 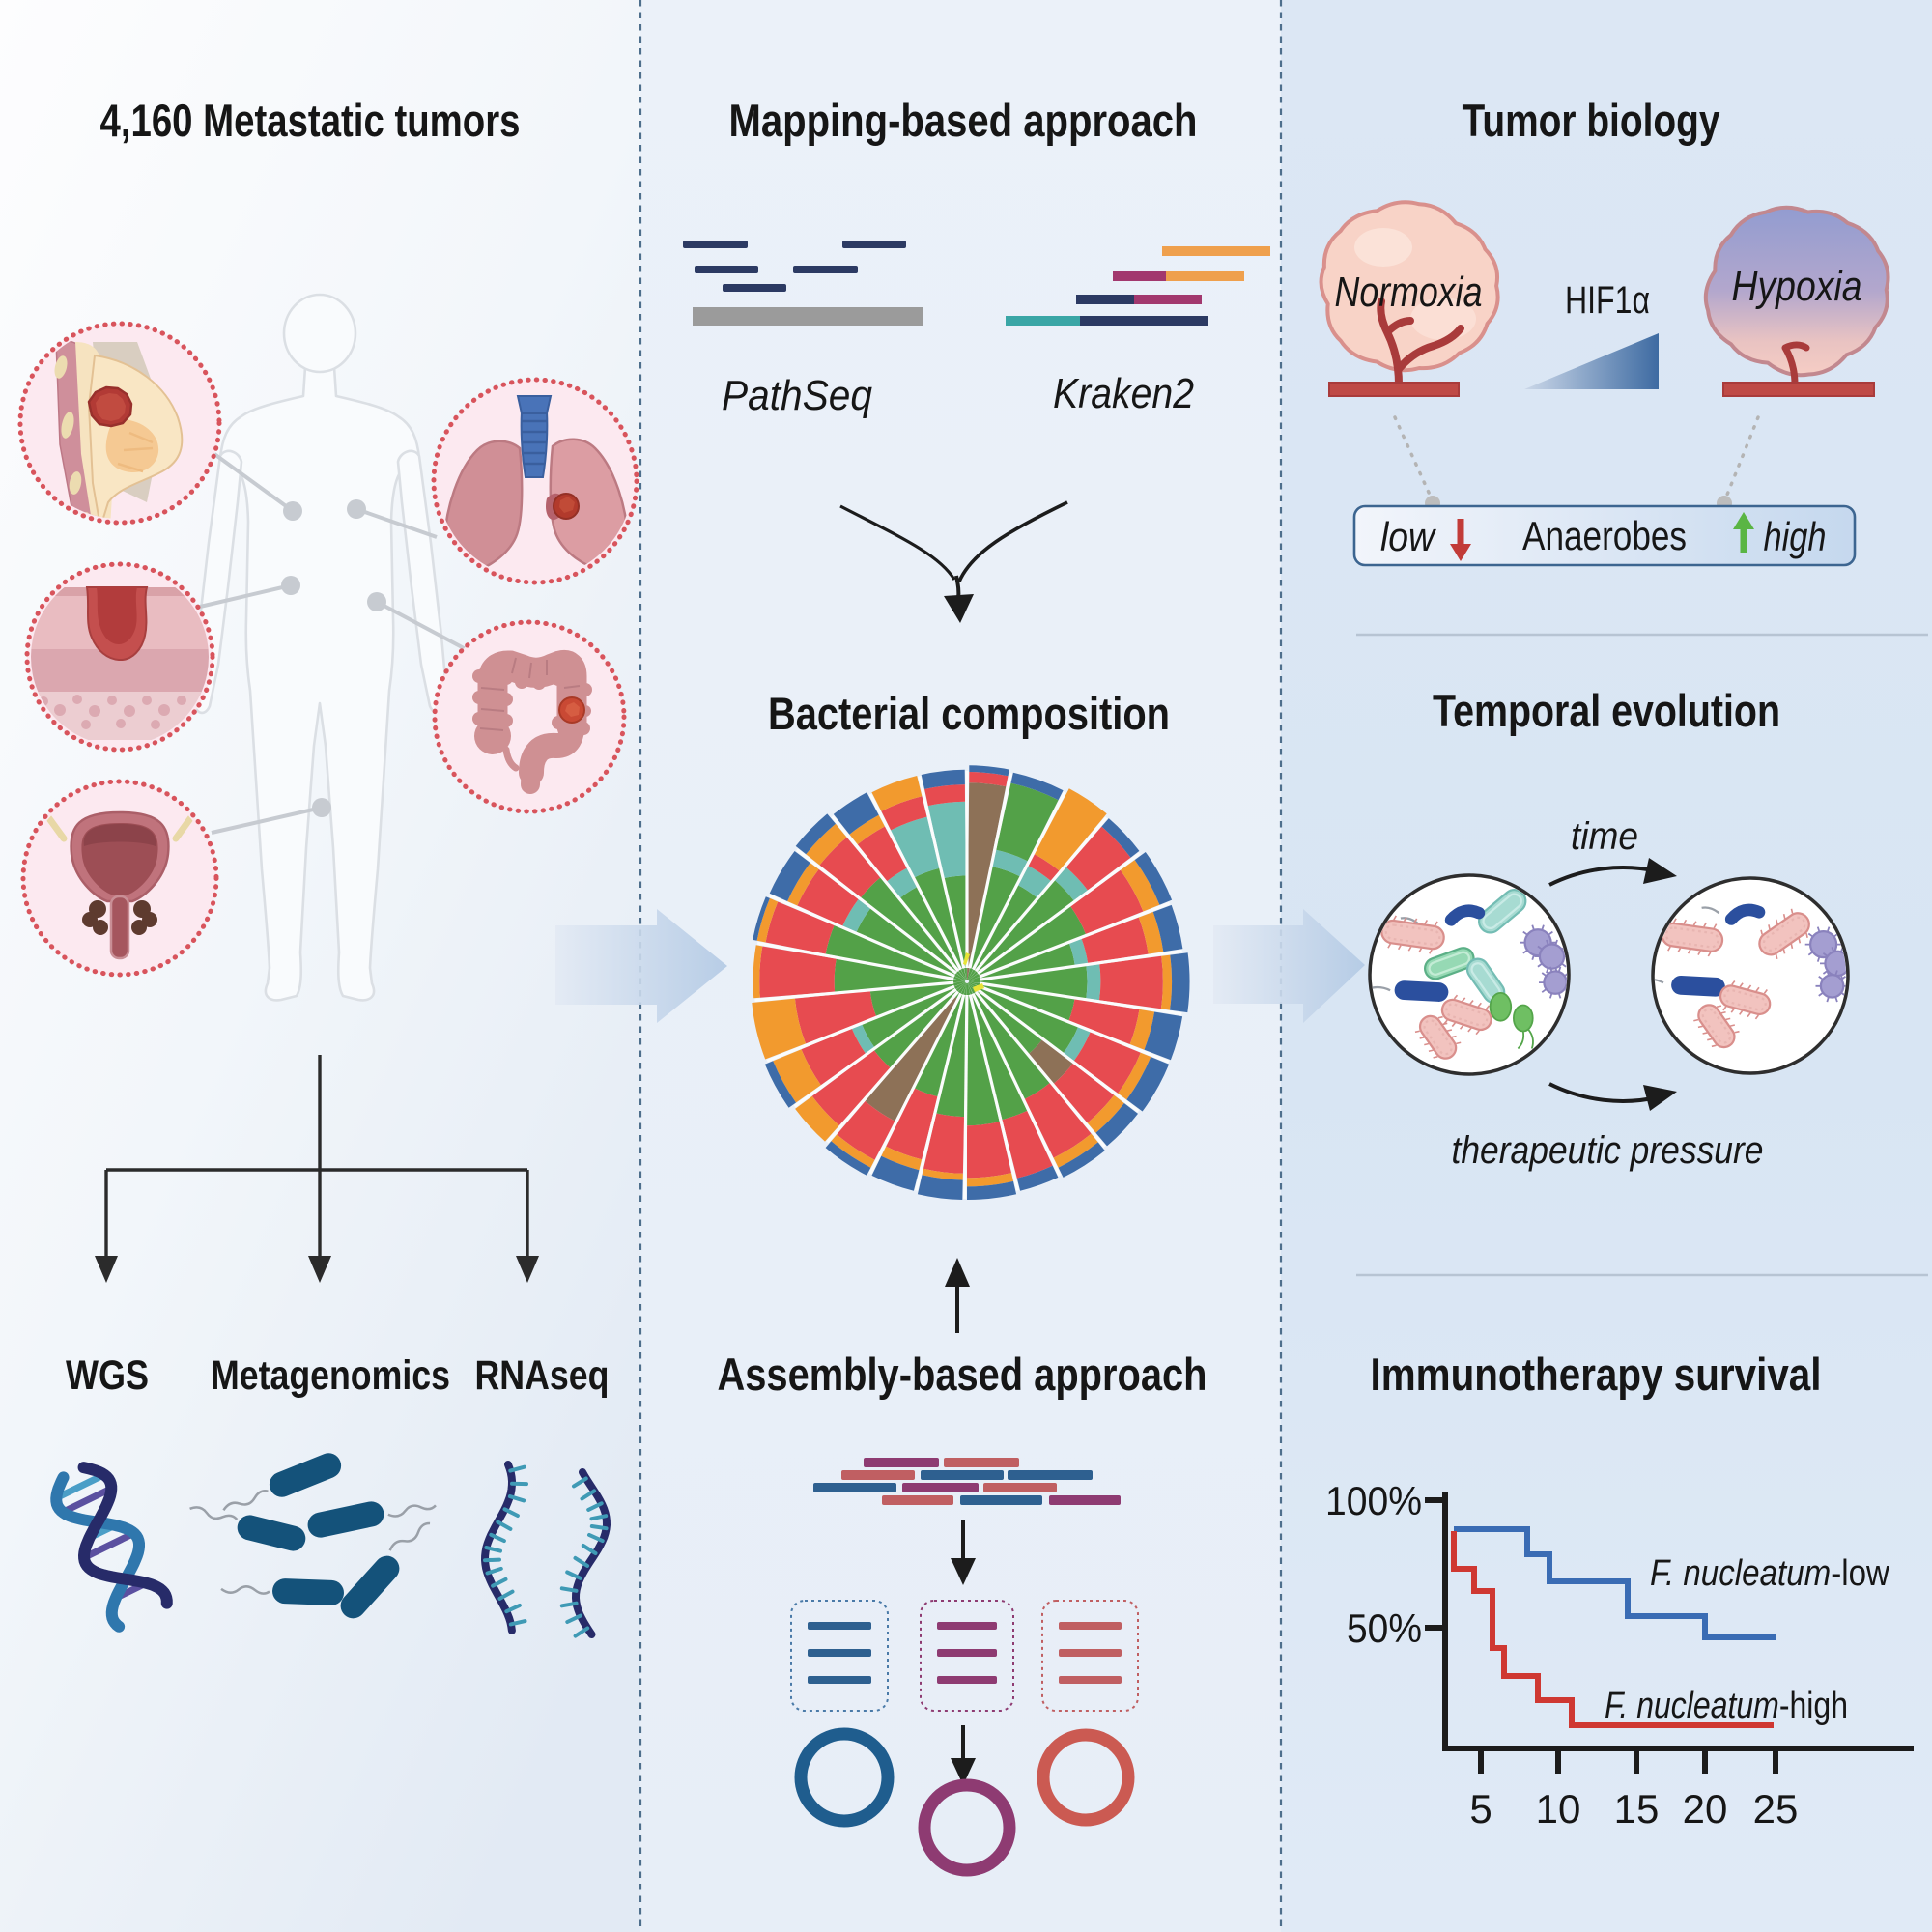 I want to click on svg-text: HIF1α, so click(x=1607, y=300).